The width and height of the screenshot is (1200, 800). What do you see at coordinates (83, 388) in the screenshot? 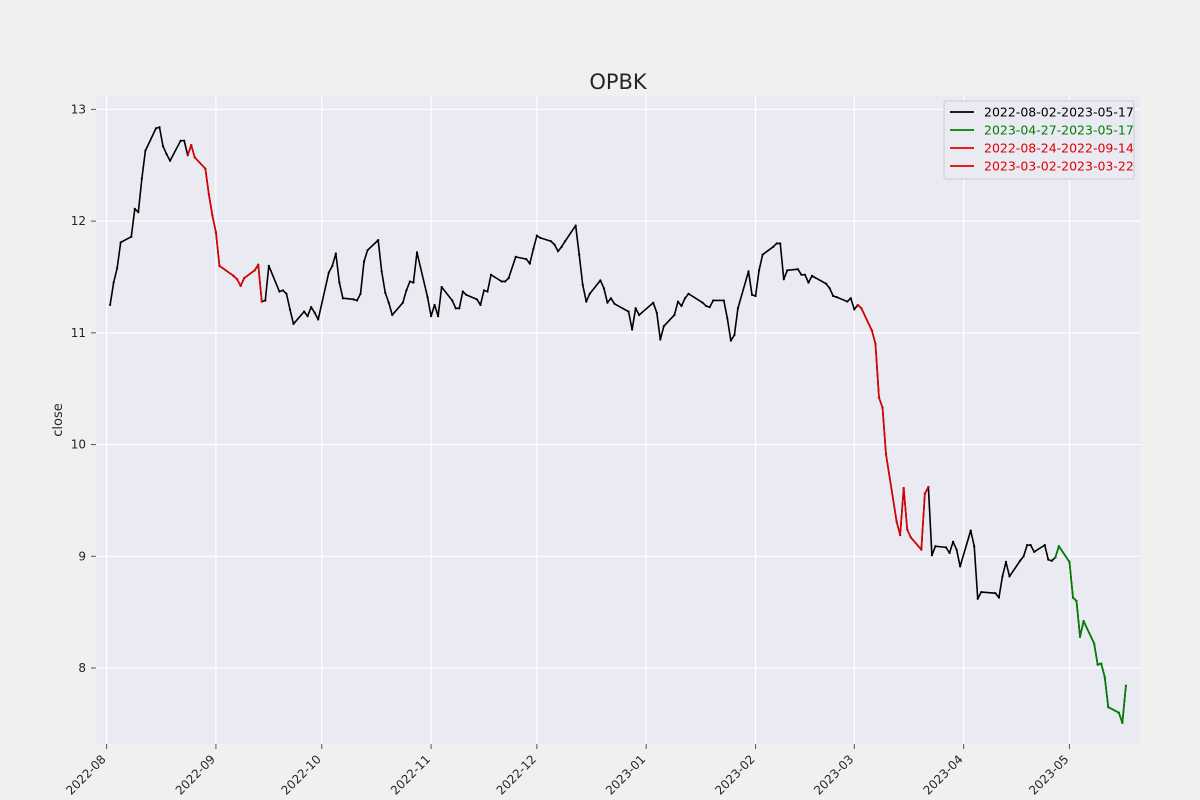
I see `y-axis: 8 9 10 11 12 13` at bounding box center [83, 388].